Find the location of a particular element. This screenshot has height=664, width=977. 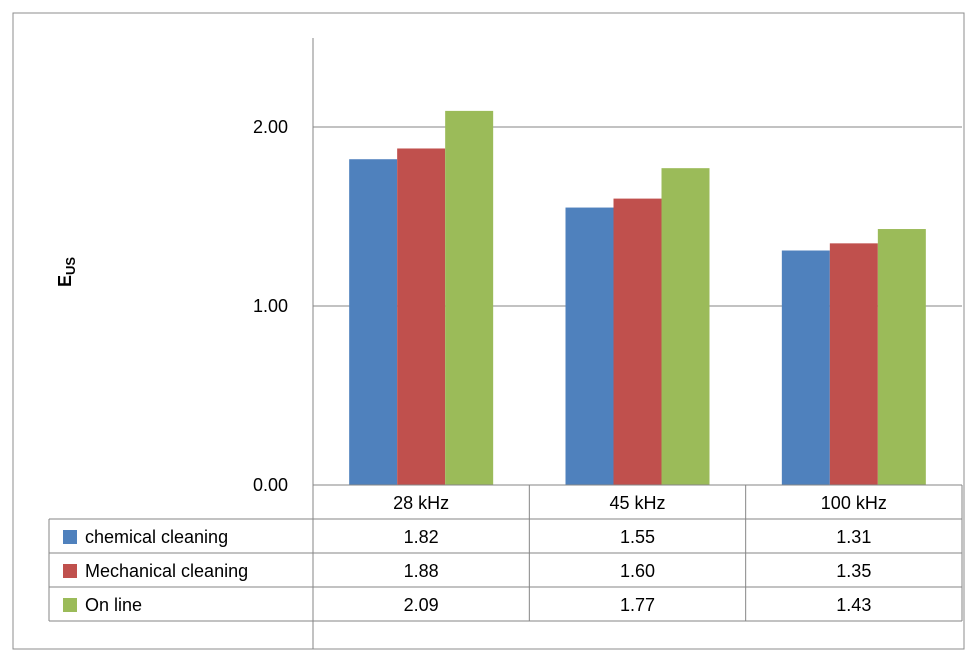

y-axis-label: EUS is located at coordinates (66, 272).